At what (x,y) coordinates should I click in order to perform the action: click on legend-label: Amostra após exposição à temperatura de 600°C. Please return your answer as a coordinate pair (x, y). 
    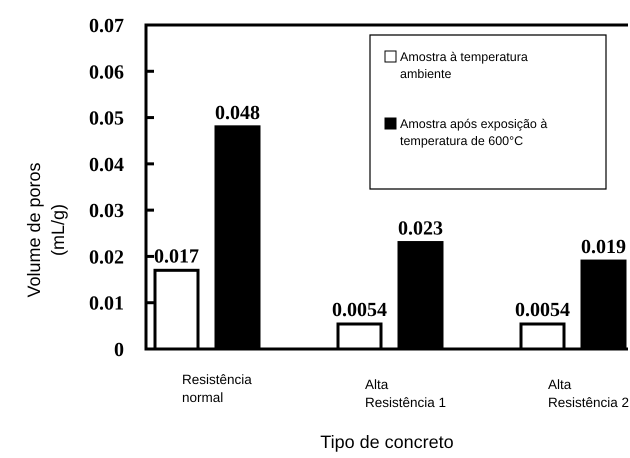
    Looking at the image, I should click on (474, 132).